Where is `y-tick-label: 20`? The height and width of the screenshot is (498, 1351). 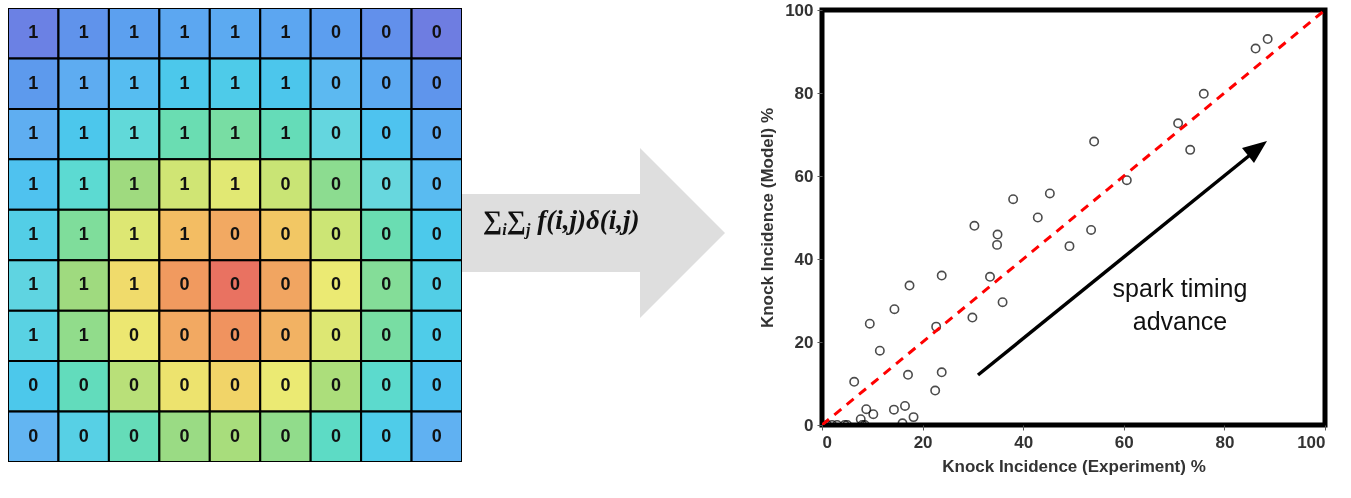 y-tick-label: 20 is located at coordinates (804, 342).